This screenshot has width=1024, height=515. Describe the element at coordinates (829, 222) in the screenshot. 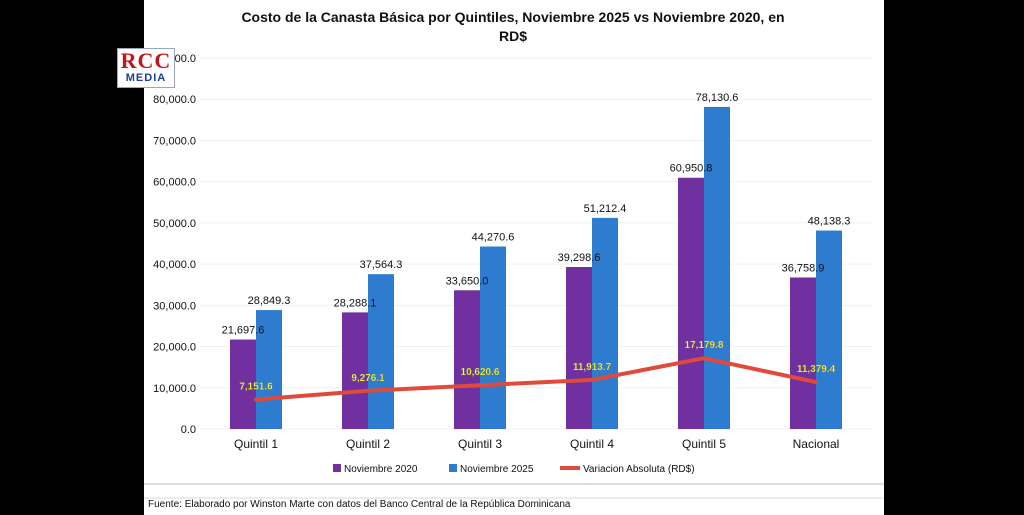

I see `bar-value-label: 48,138.3` at that location.